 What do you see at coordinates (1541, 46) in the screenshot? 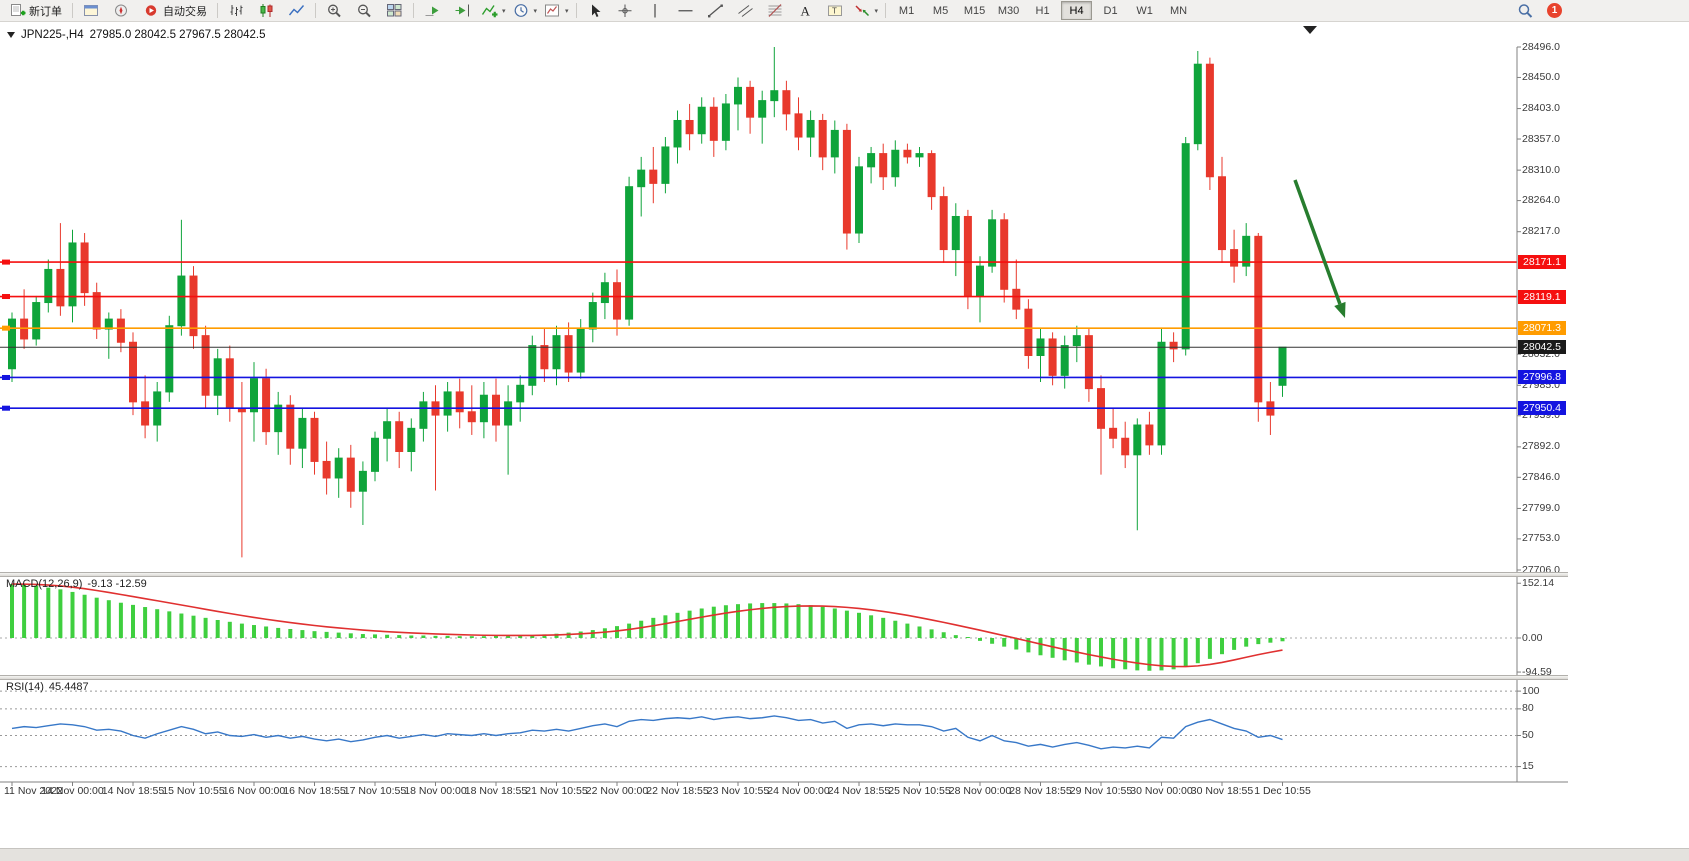
I see `price-axis-label: 28496.0` at bounding box center [1541, 46].